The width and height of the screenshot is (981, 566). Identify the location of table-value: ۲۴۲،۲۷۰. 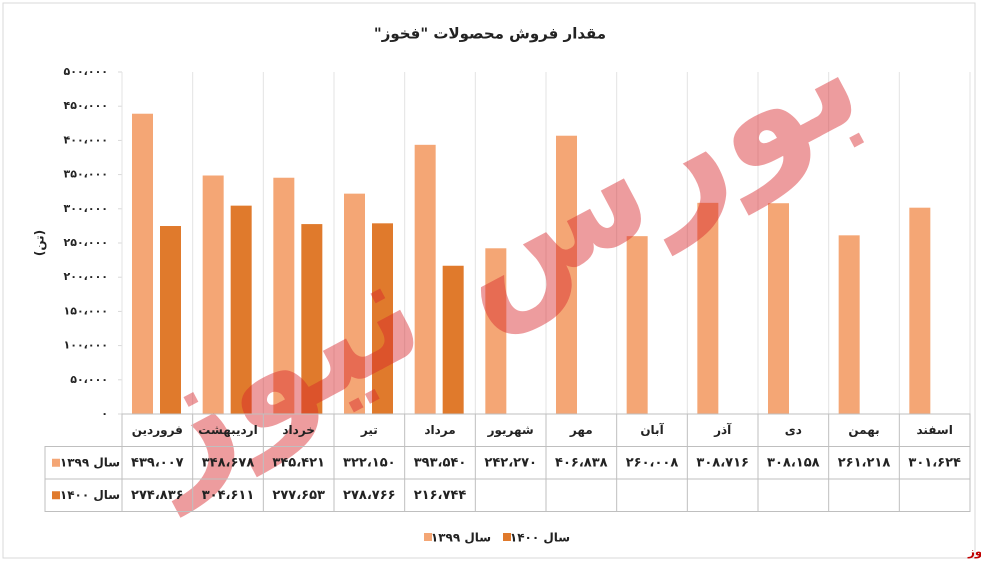
(510, 462).